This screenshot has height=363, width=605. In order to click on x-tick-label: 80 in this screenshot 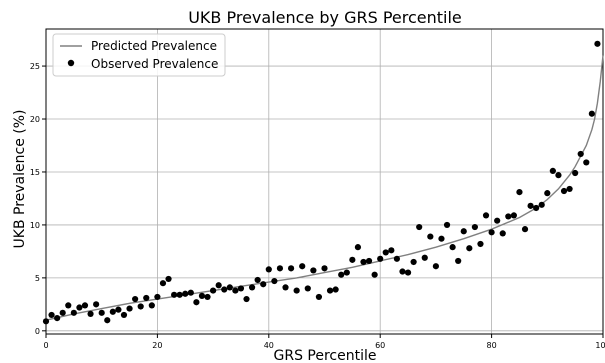, I will do `click(492, 345)`.